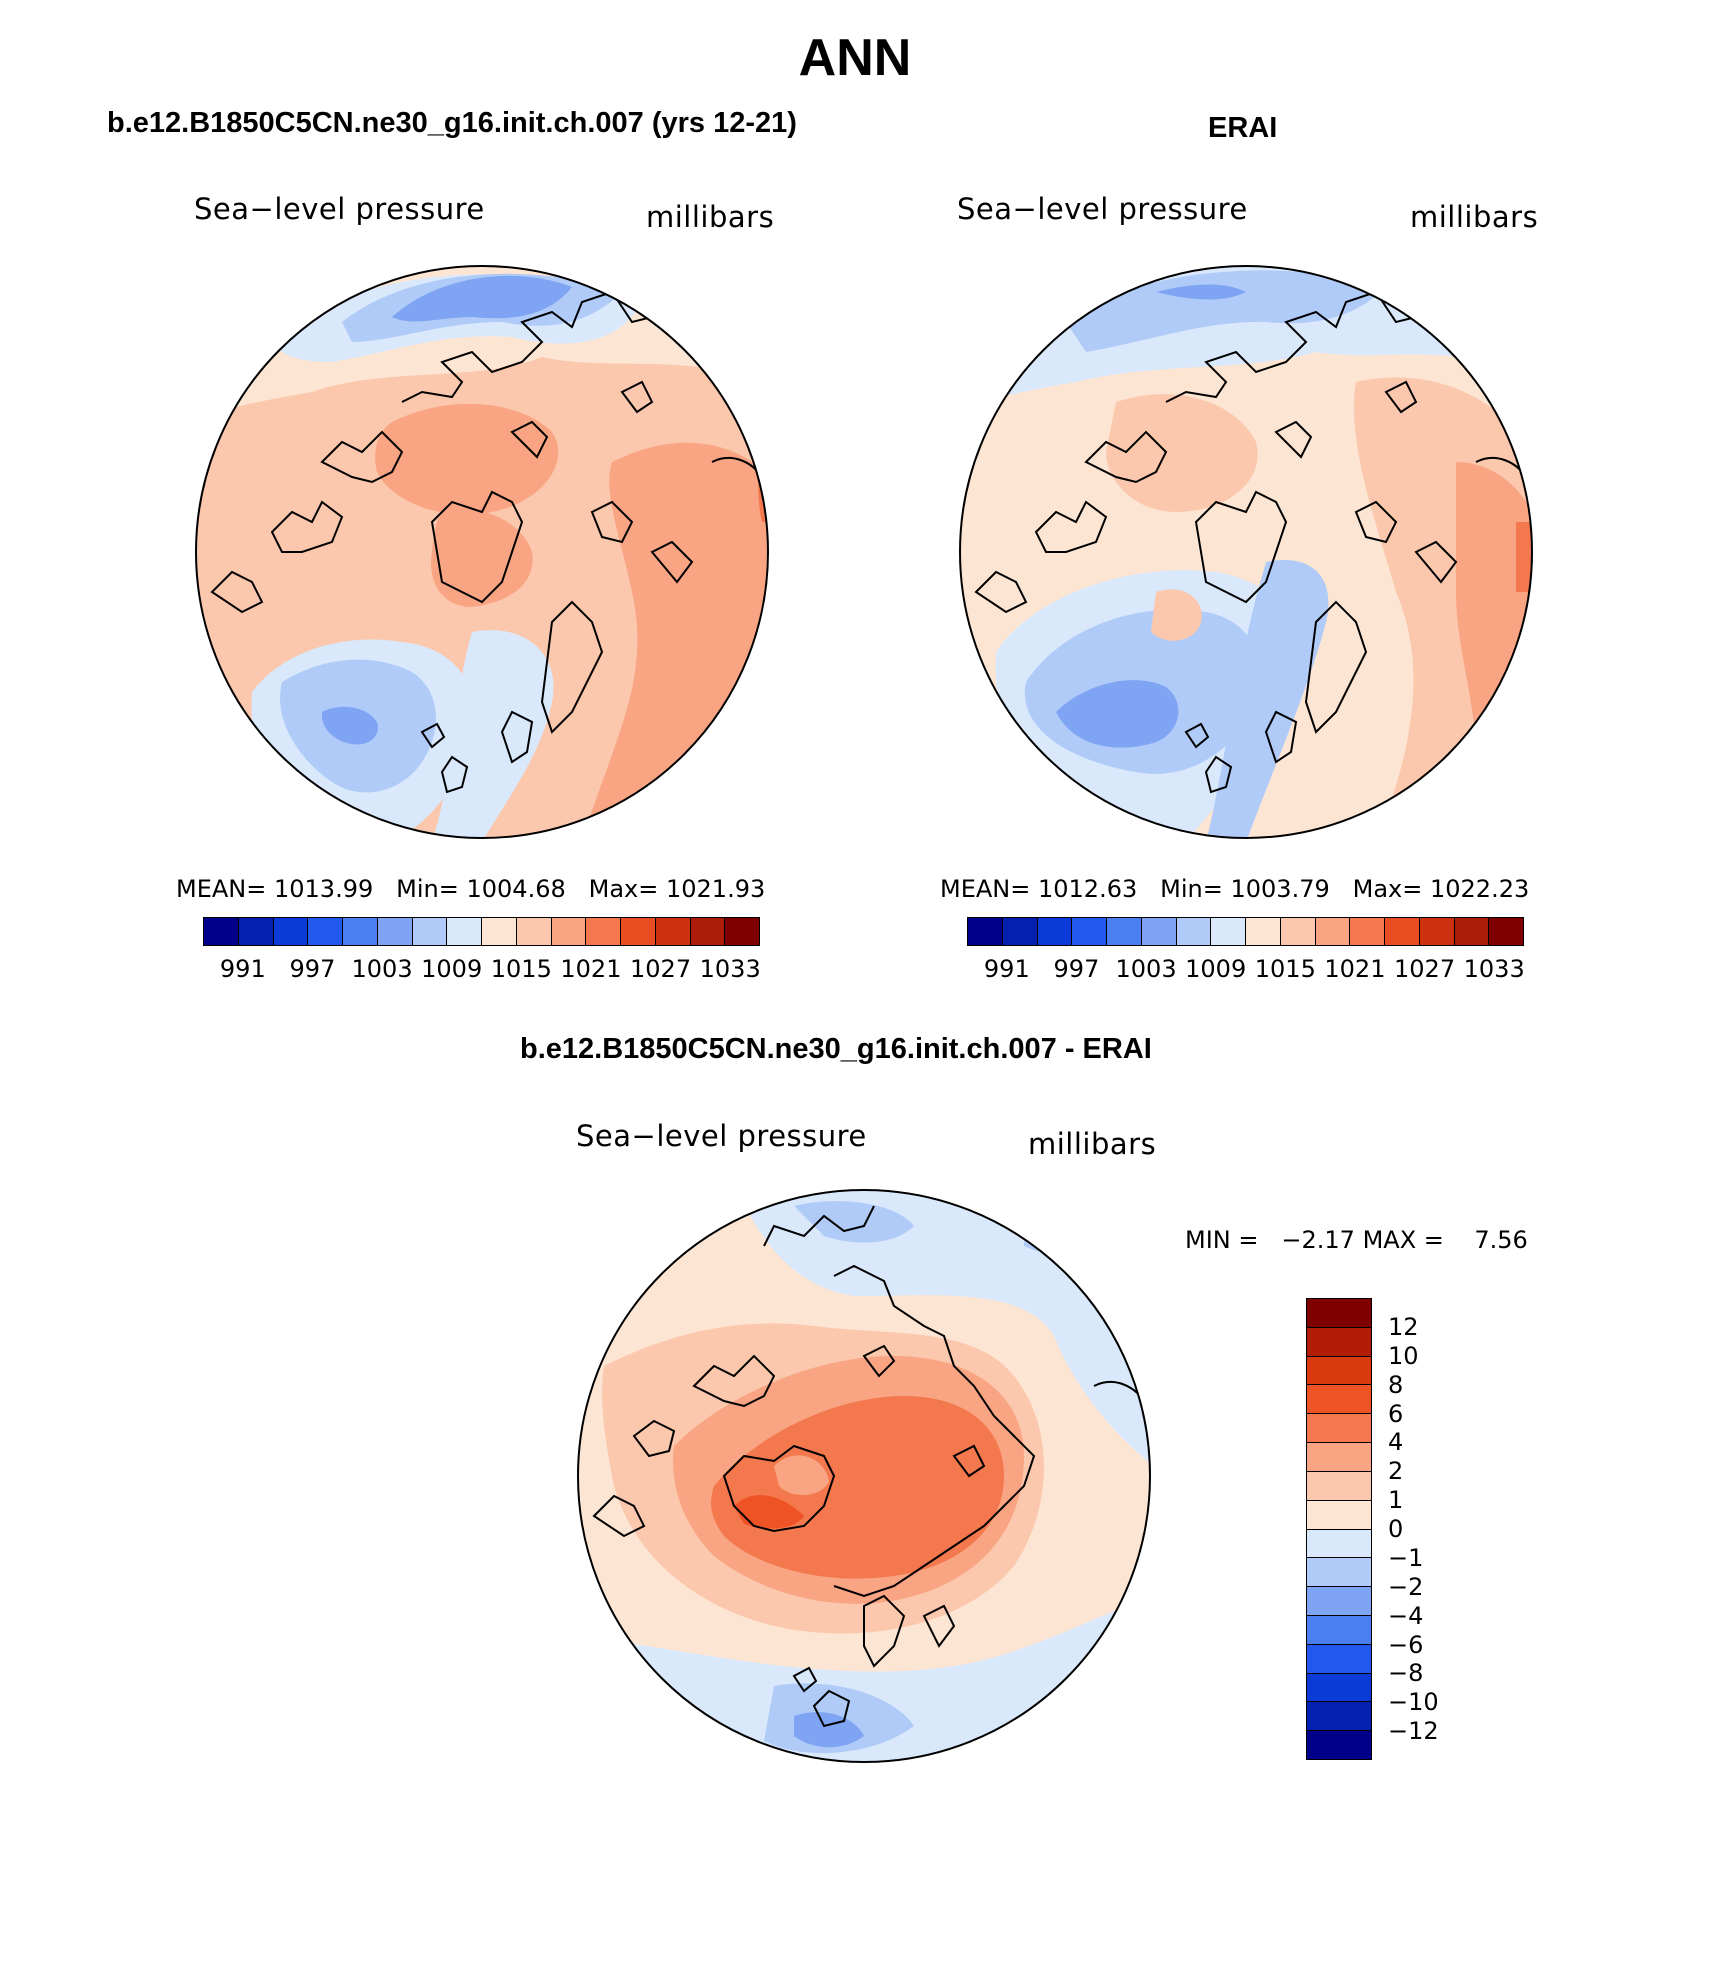  I want to click on slp-contour-1015-arctic, so click(1182, 453).